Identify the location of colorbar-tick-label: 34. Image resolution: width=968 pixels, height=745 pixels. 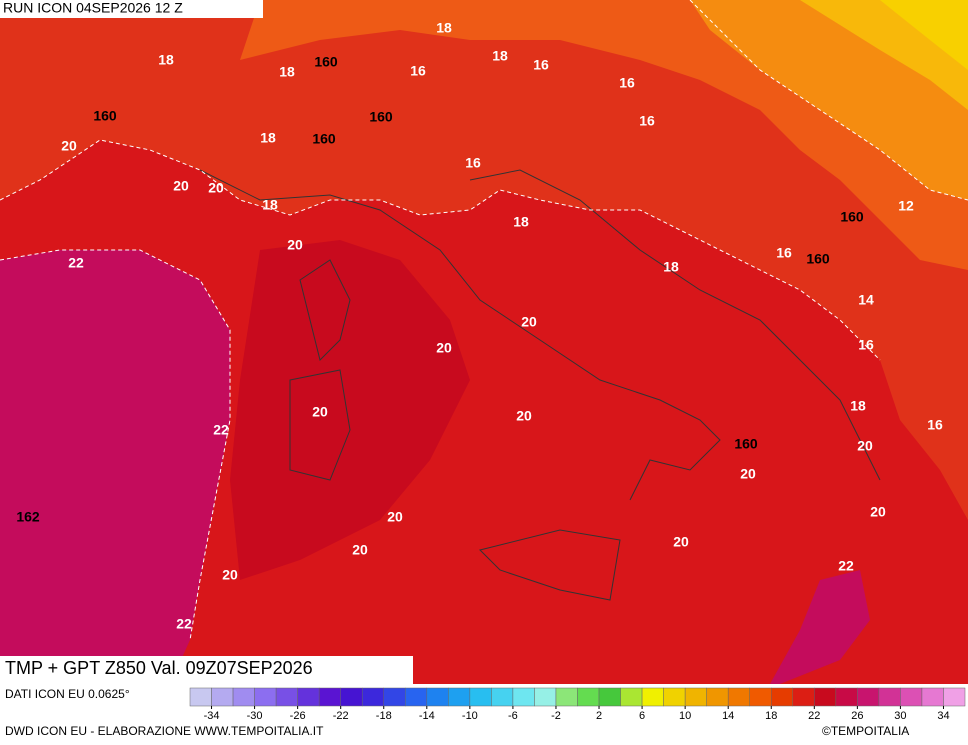
(943, 716).